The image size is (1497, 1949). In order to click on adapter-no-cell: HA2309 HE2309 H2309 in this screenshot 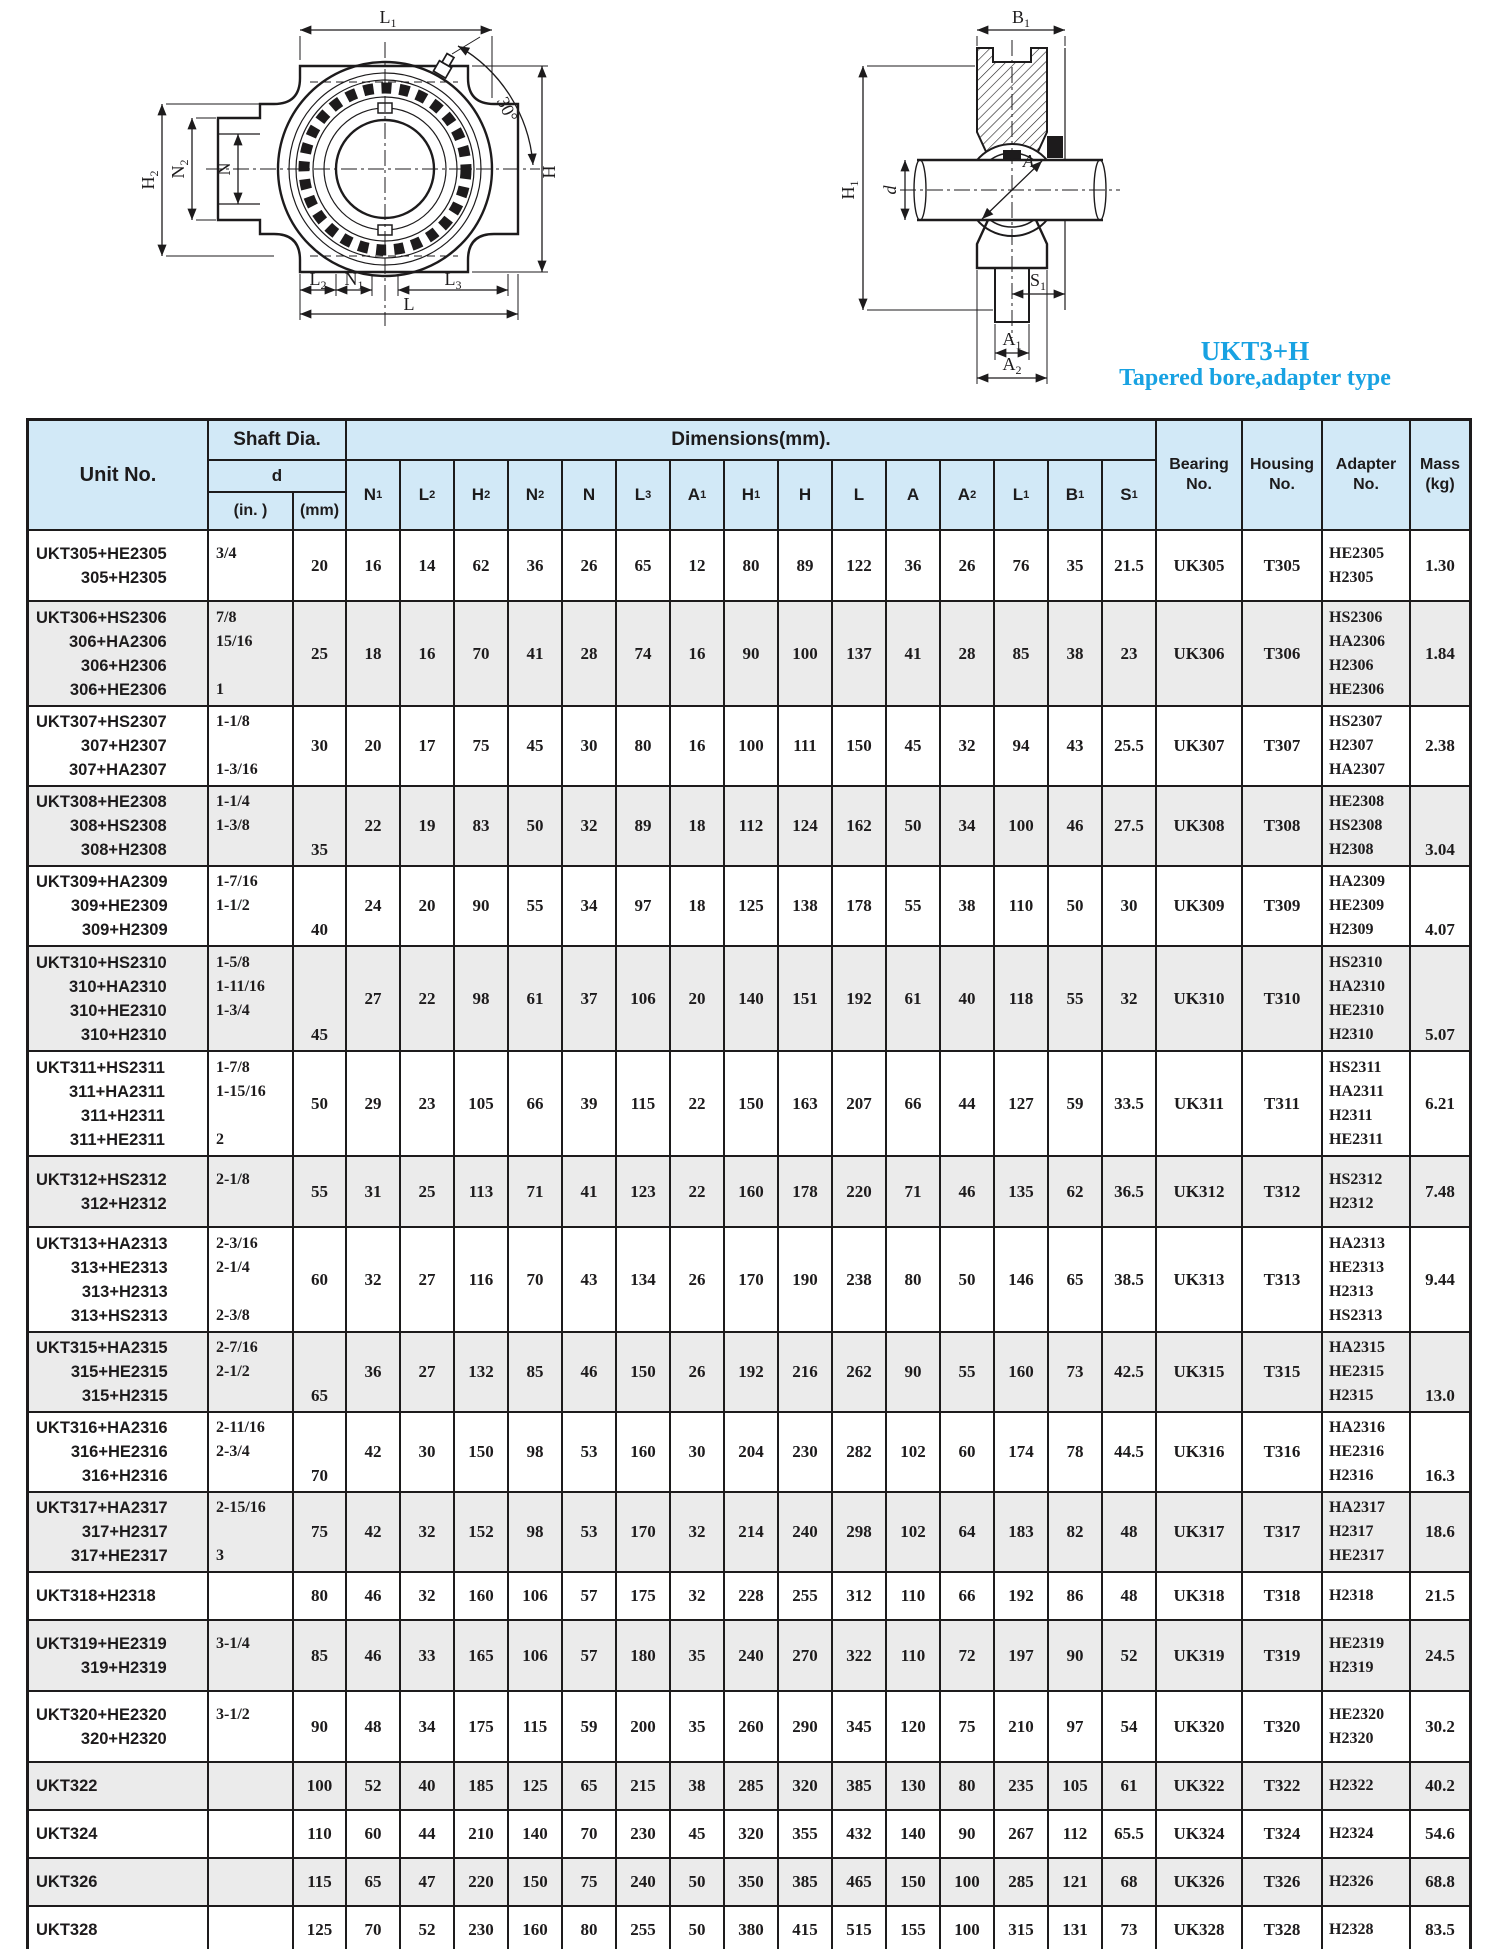, I will do `click(1367, 906)`.